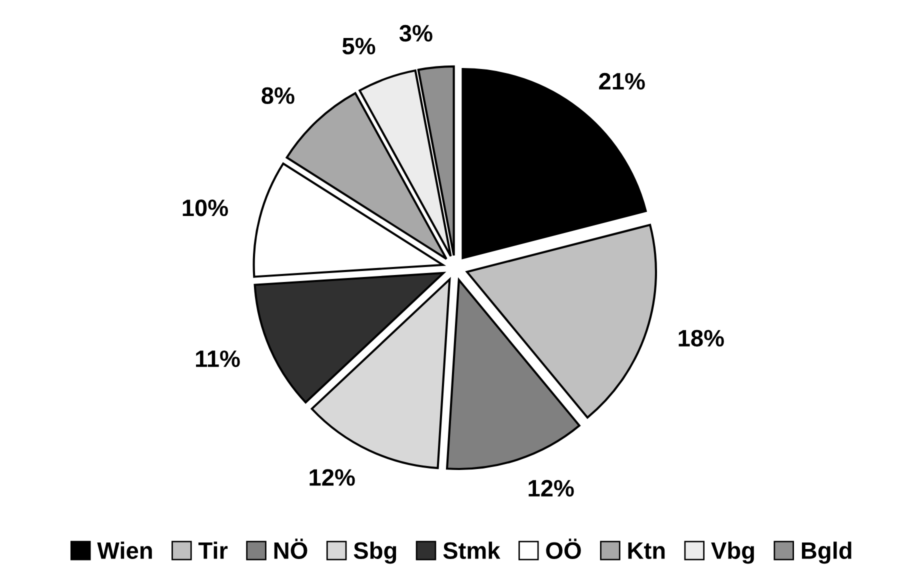 This screenshot has height=585, width=924. Describe the element at coordinates (205, 207) in the screenshot. I see `data-label: 10%` at that location.